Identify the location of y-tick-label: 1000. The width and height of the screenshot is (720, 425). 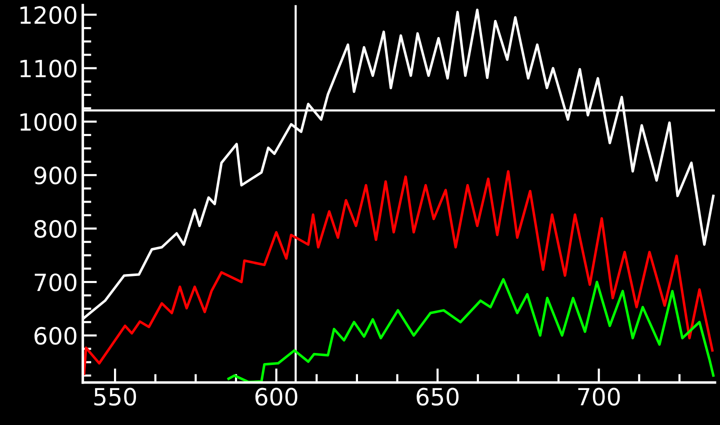
(48, 122).